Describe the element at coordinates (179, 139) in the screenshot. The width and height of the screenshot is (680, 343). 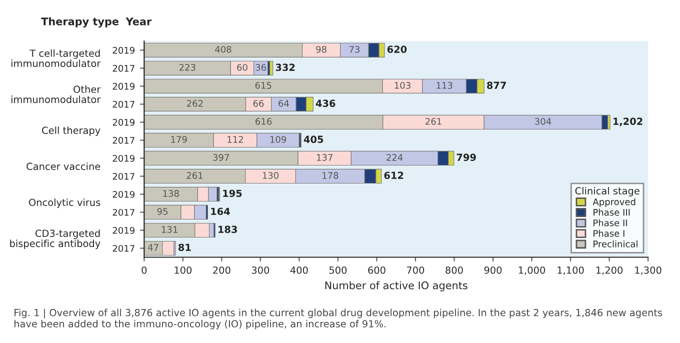
I see `data-label: 179` at that location.